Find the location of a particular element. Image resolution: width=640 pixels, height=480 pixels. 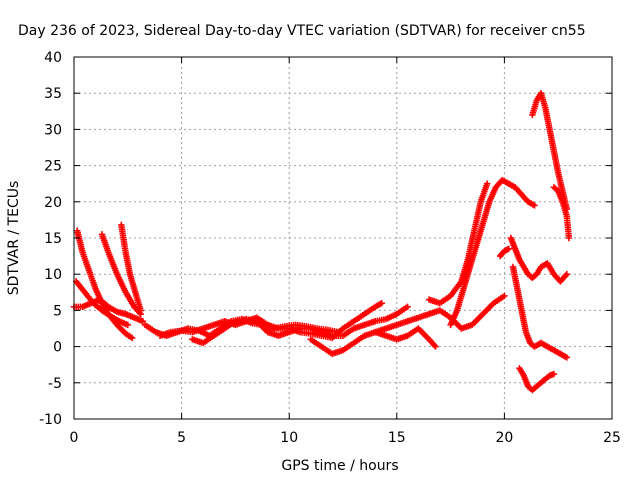

x-tick-label: 15 is located at coordinates (397, 438).